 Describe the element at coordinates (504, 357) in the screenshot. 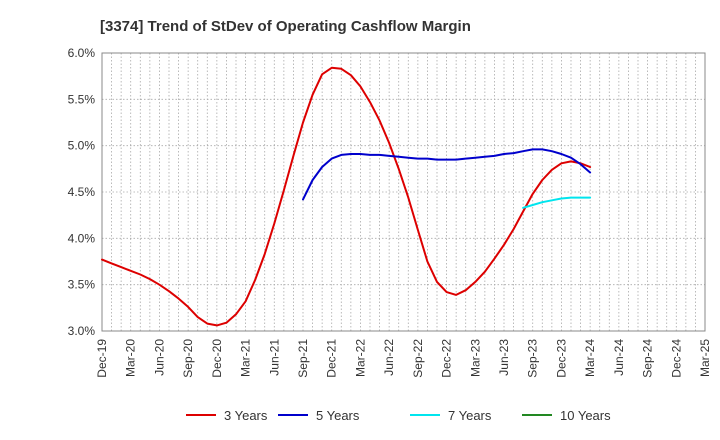

I see `x-tick-label: Jun-23` at that location.